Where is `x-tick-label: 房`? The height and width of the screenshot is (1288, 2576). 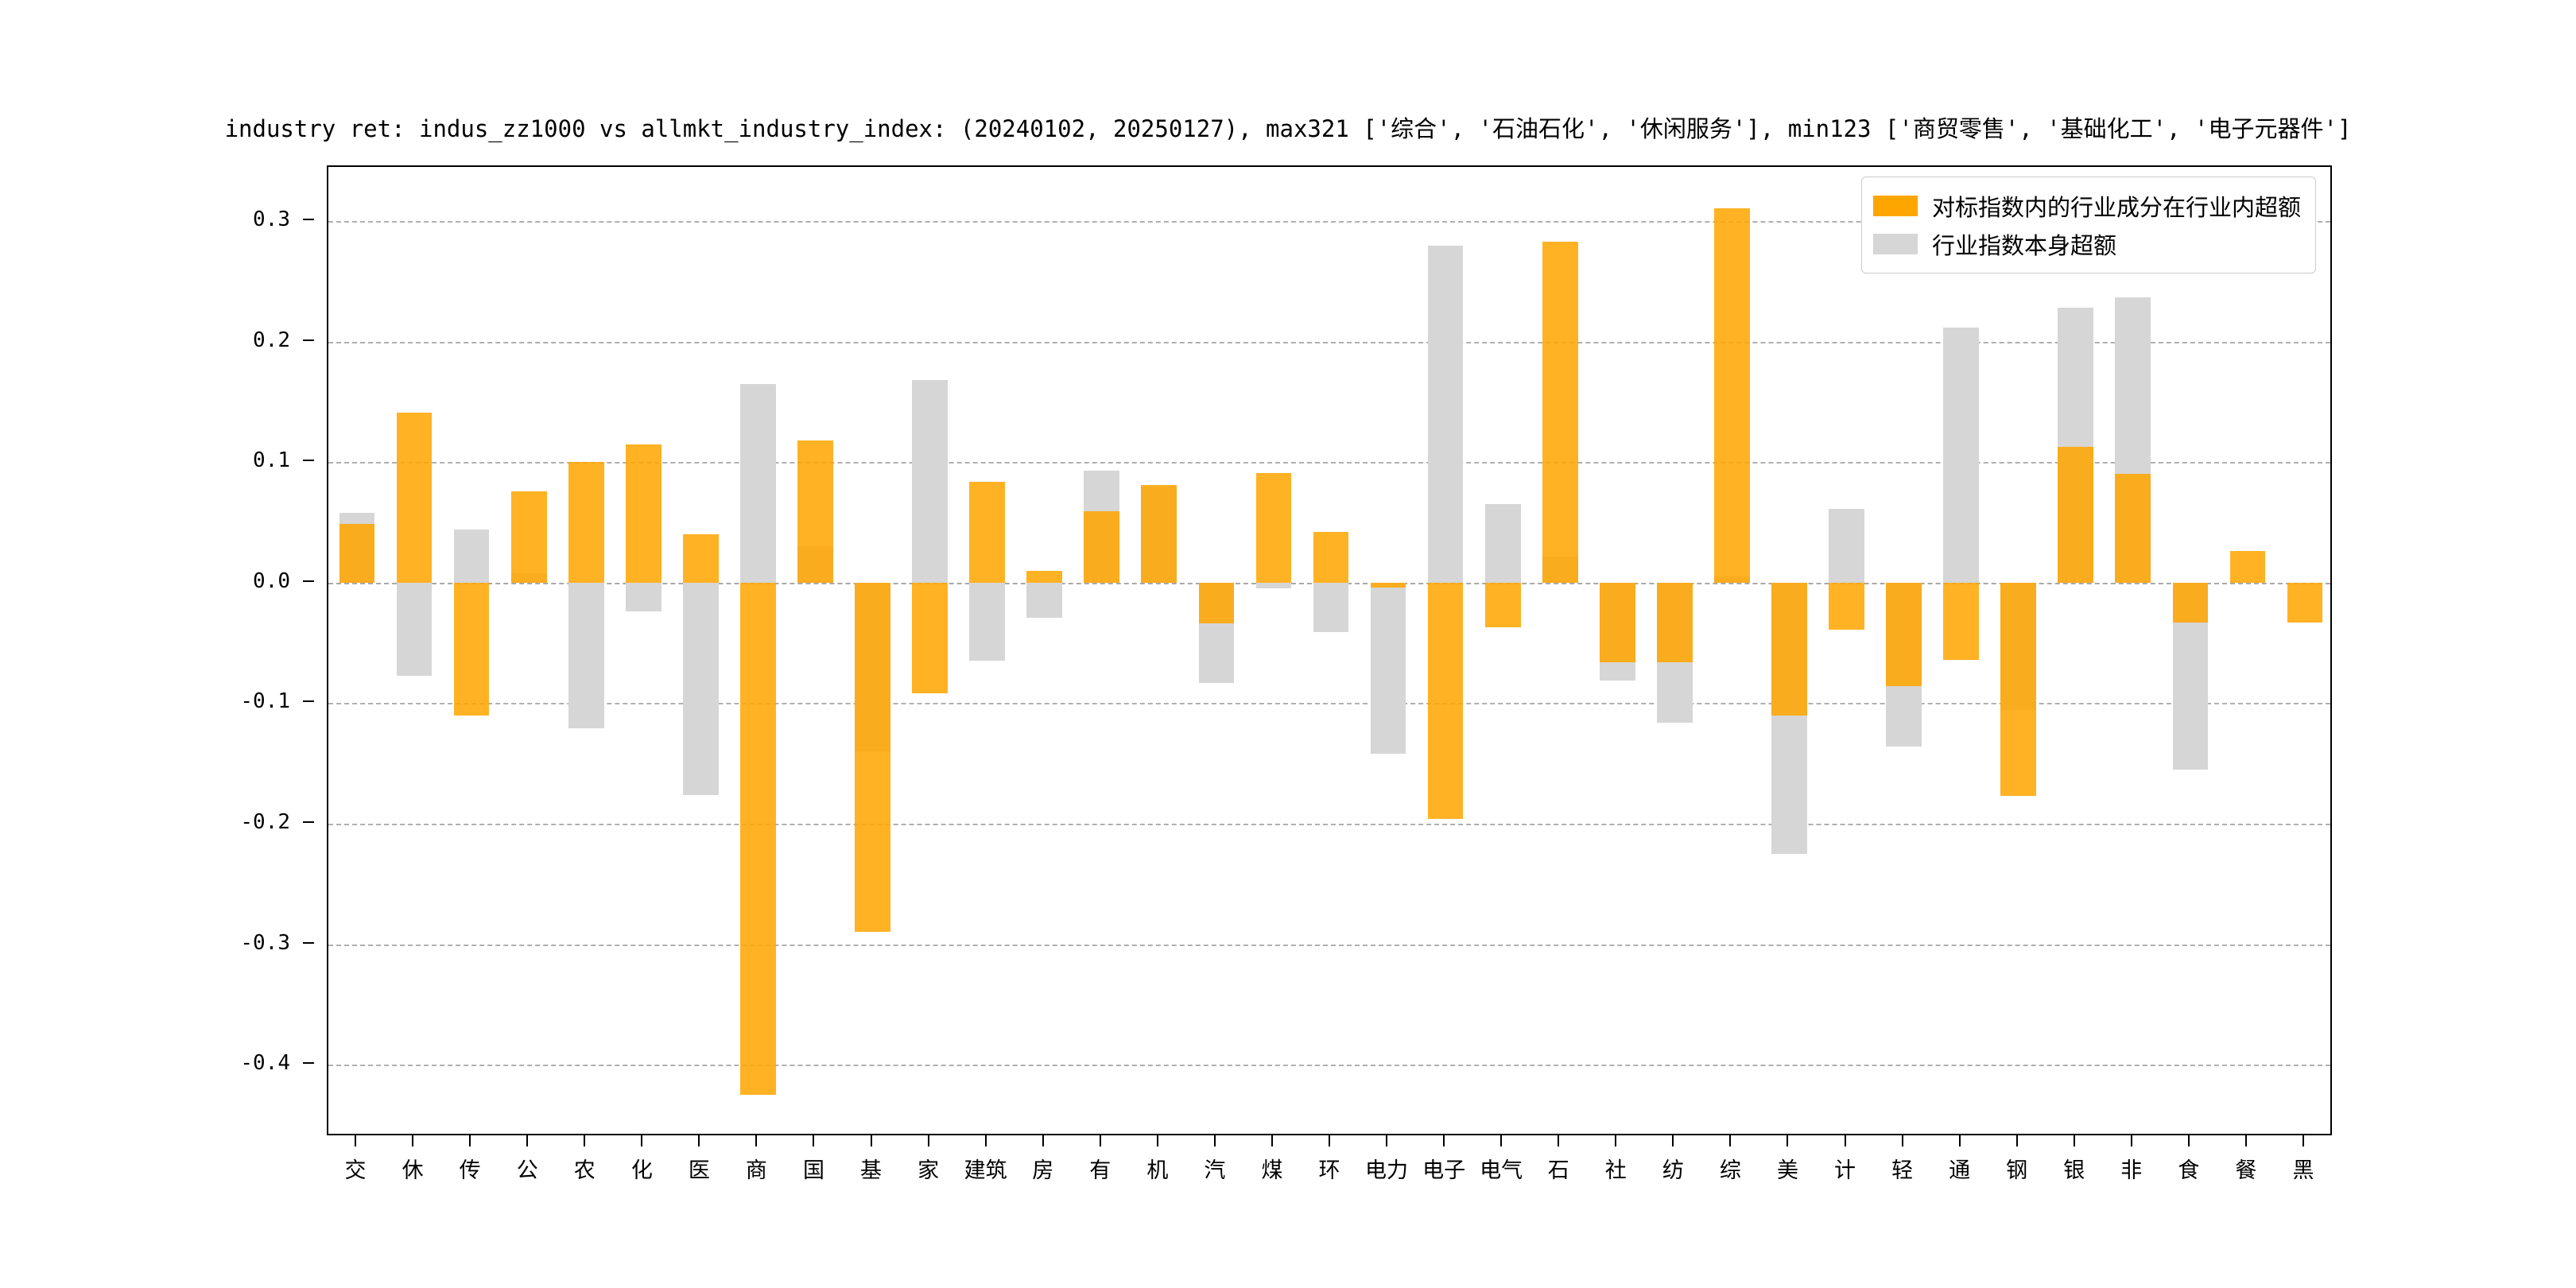 x-tick-label: 房 is located at coordinates (1043, 1170).